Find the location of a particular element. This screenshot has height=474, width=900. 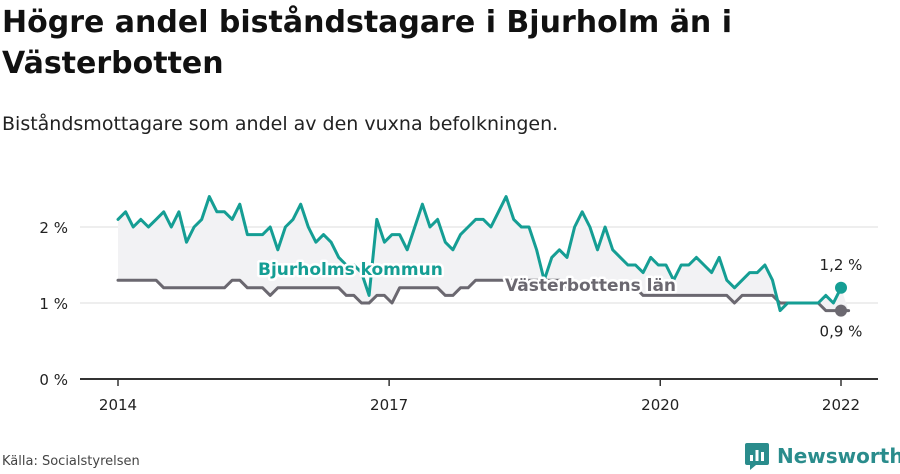

y-tick-label: 2 % is located at coordinates (53, 228).